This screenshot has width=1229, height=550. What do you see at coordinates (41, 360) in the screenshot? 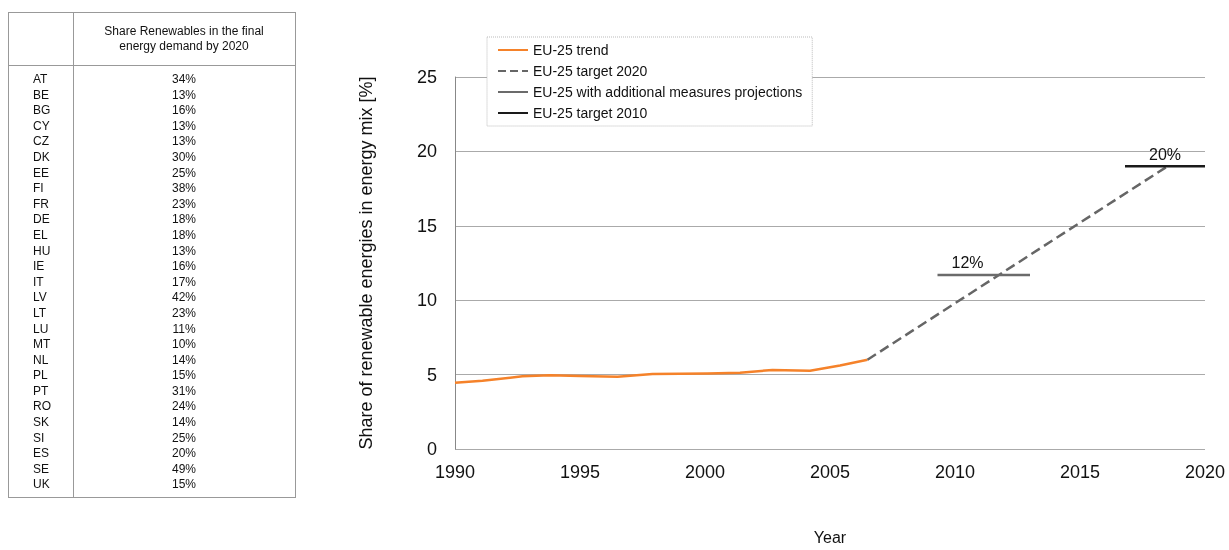
I see `category-label: NL` at bounding box center [41, 360].